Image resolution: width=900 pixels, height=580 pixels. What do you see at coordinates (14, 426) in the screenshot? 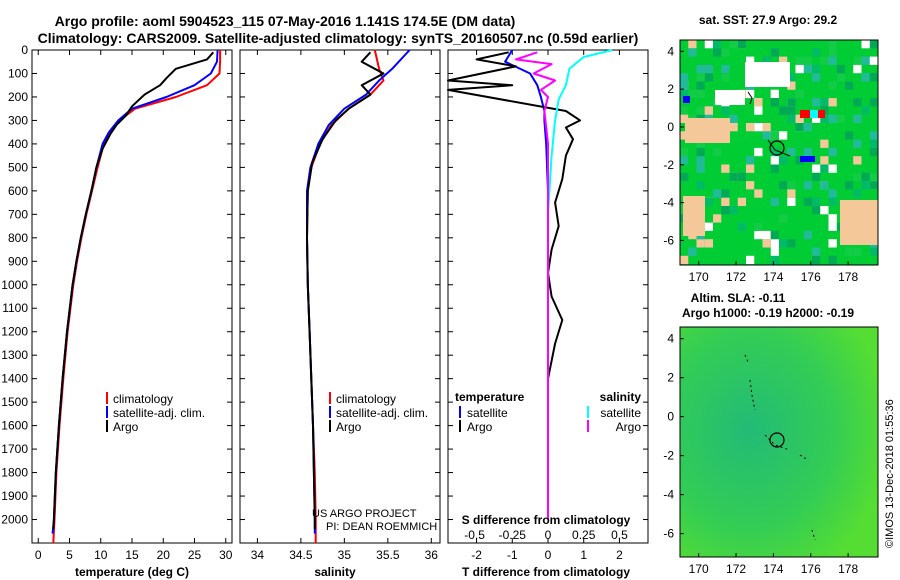
I see `y-tick-label: 1600` at bounding box center [14, 426].